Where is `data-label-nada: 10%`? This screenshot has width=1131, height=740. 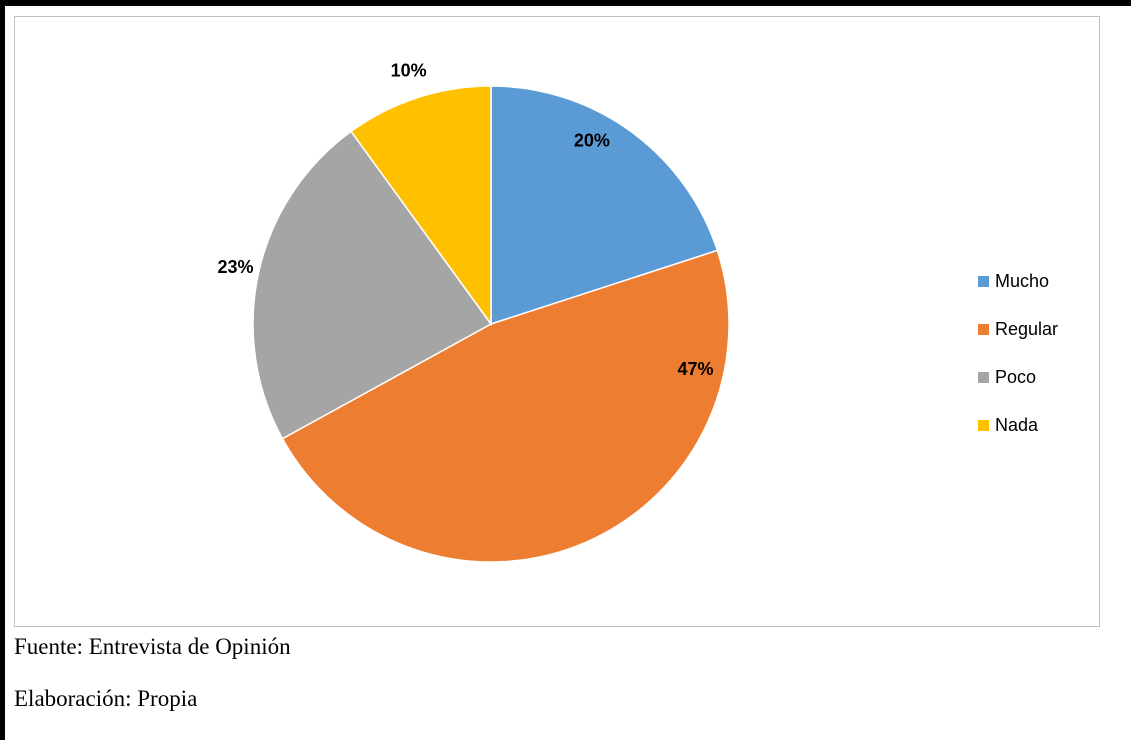 data-label-nada: 10% is located at coordinates (409, 70).